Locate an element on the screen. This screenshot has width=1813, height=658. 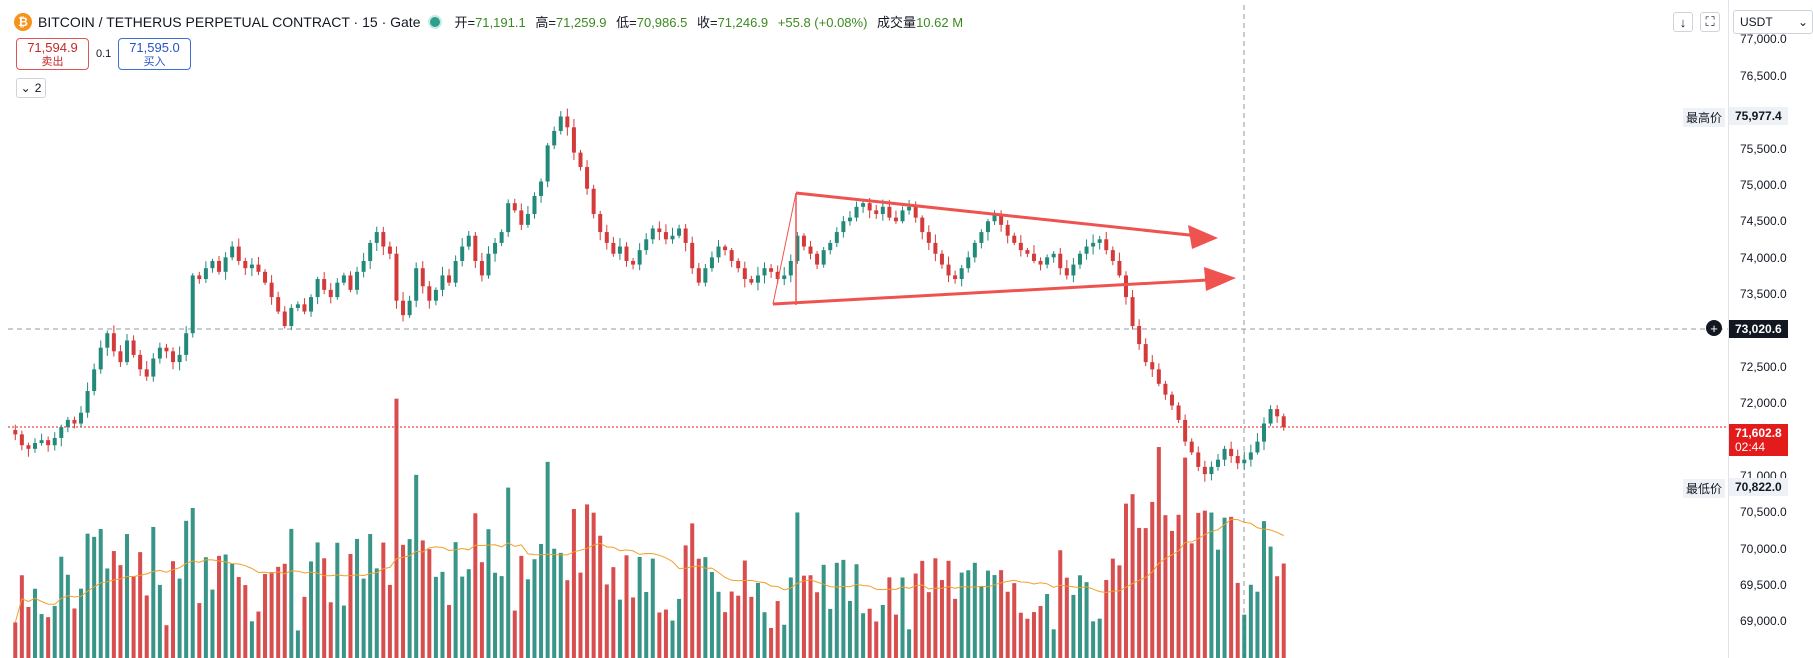
price-tick: 69,000.0 is located at coordinates (1763, 621).